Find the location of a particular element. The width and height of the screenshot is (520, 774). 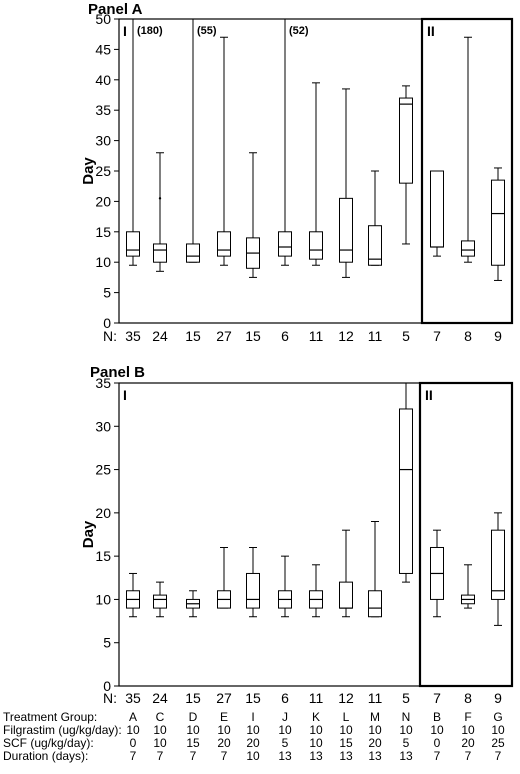

panel-a-off-scale-note: (55) is located at coordinates (207, 31).